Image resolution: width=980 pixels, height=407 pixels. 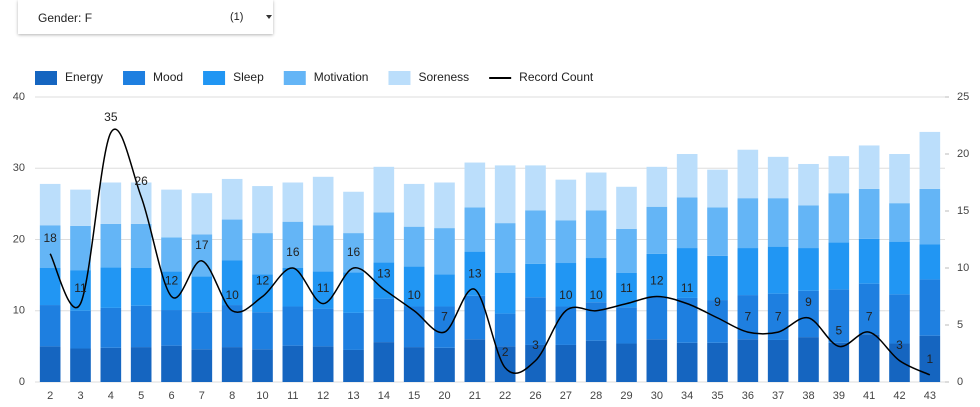 I want to click on x-tick-label: 6, so click(x=171, y=396).